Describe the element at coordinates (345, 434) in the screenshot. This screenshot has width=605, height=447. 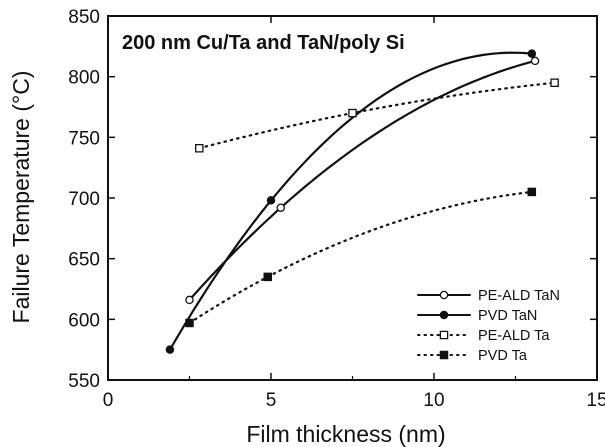
I see `x-axis-title: Film thickness (nm)` at that location.